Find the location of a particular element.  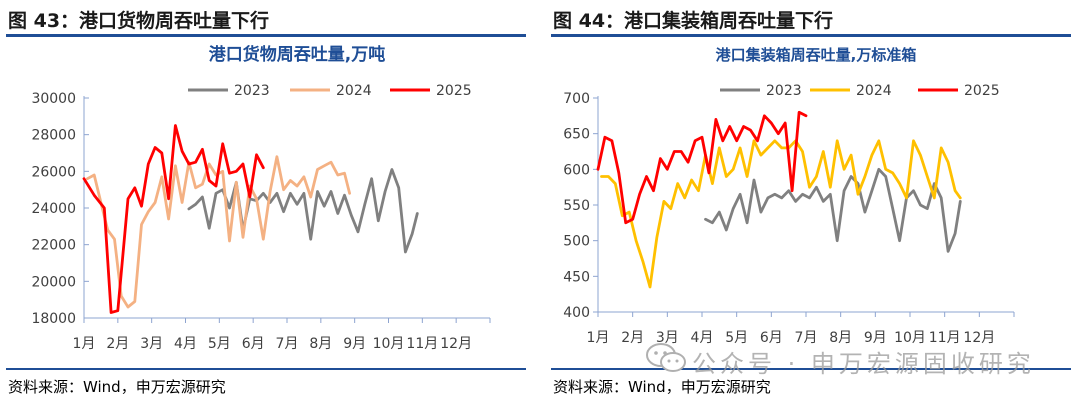

y-tick-label: 18000 is located at coordinates (53, 319).